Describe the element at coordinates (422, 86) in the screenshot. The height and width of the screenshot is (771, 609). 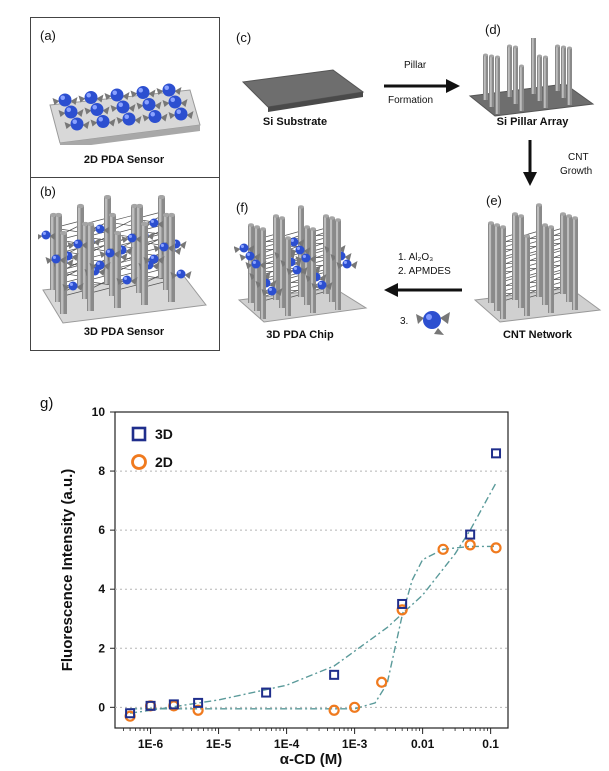
I see `arrow-c-d` at that location.